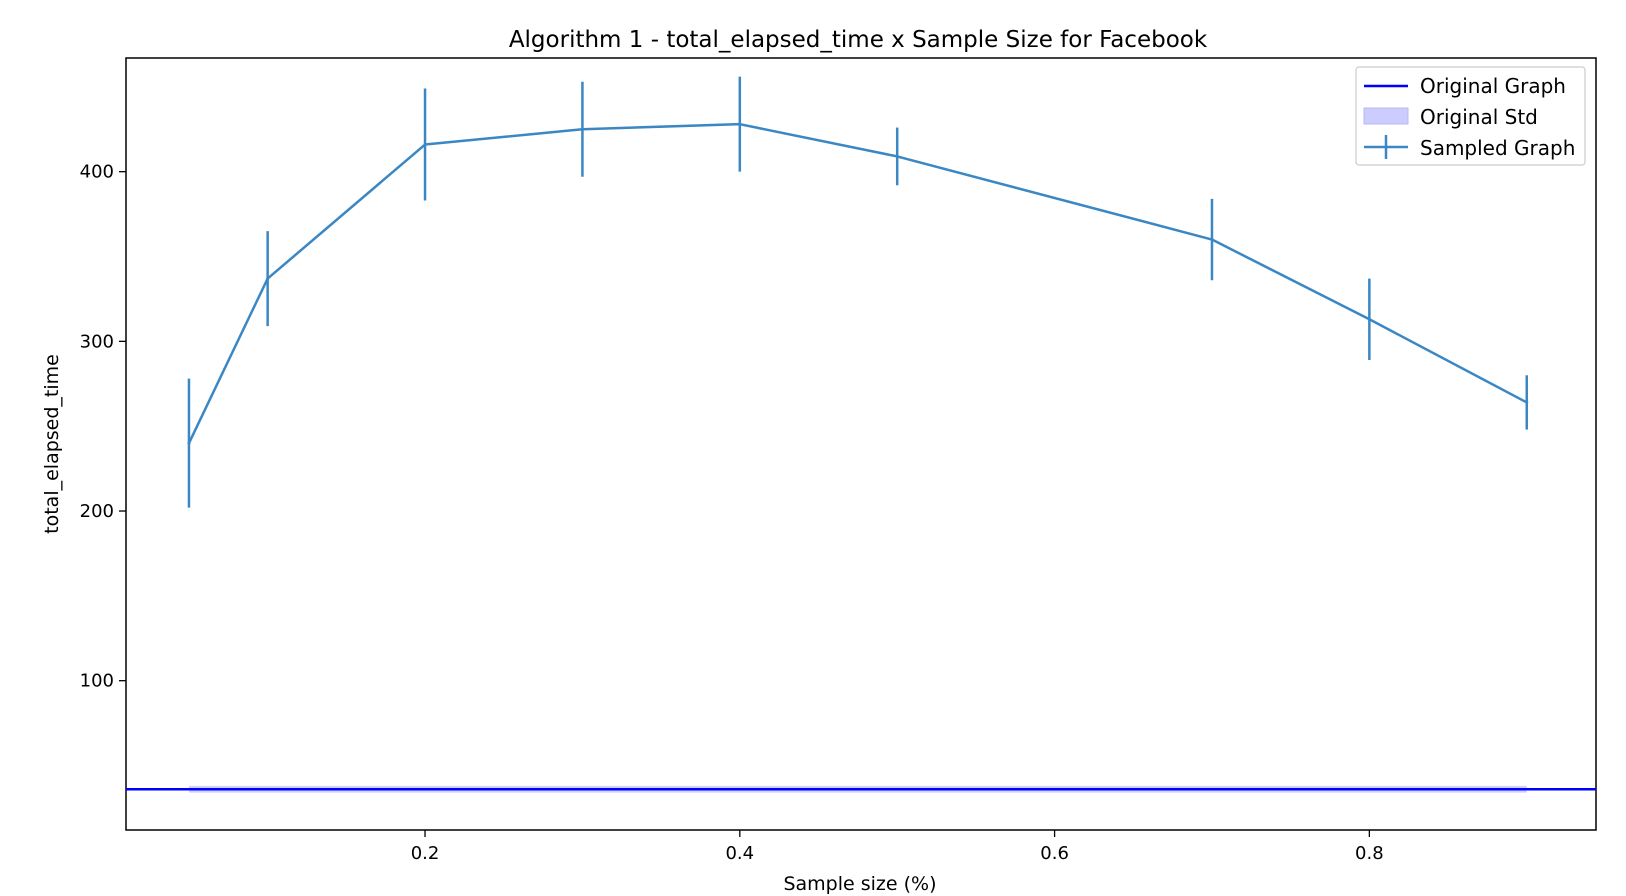  Describe the element at coordinates (97, 172) in the screenshot. I see `y-tick-label: 400` at that location.